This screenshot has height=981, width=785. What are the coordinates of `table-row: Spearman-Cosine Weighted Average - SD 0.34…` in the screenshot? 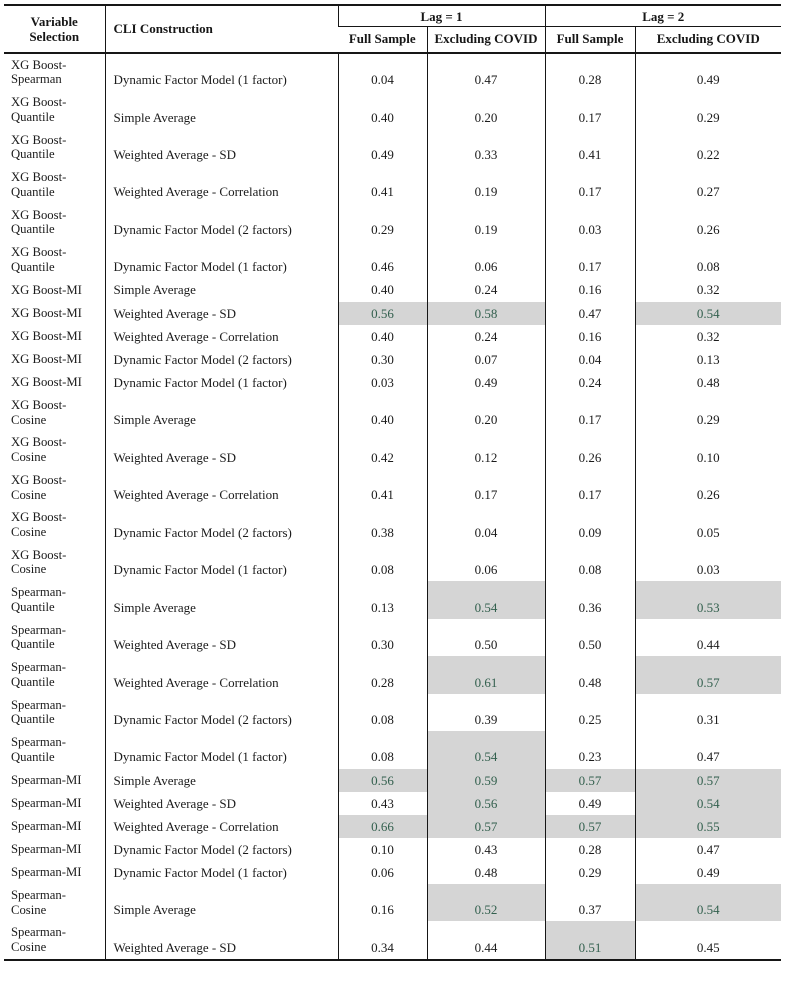 It's located at (392, 940).